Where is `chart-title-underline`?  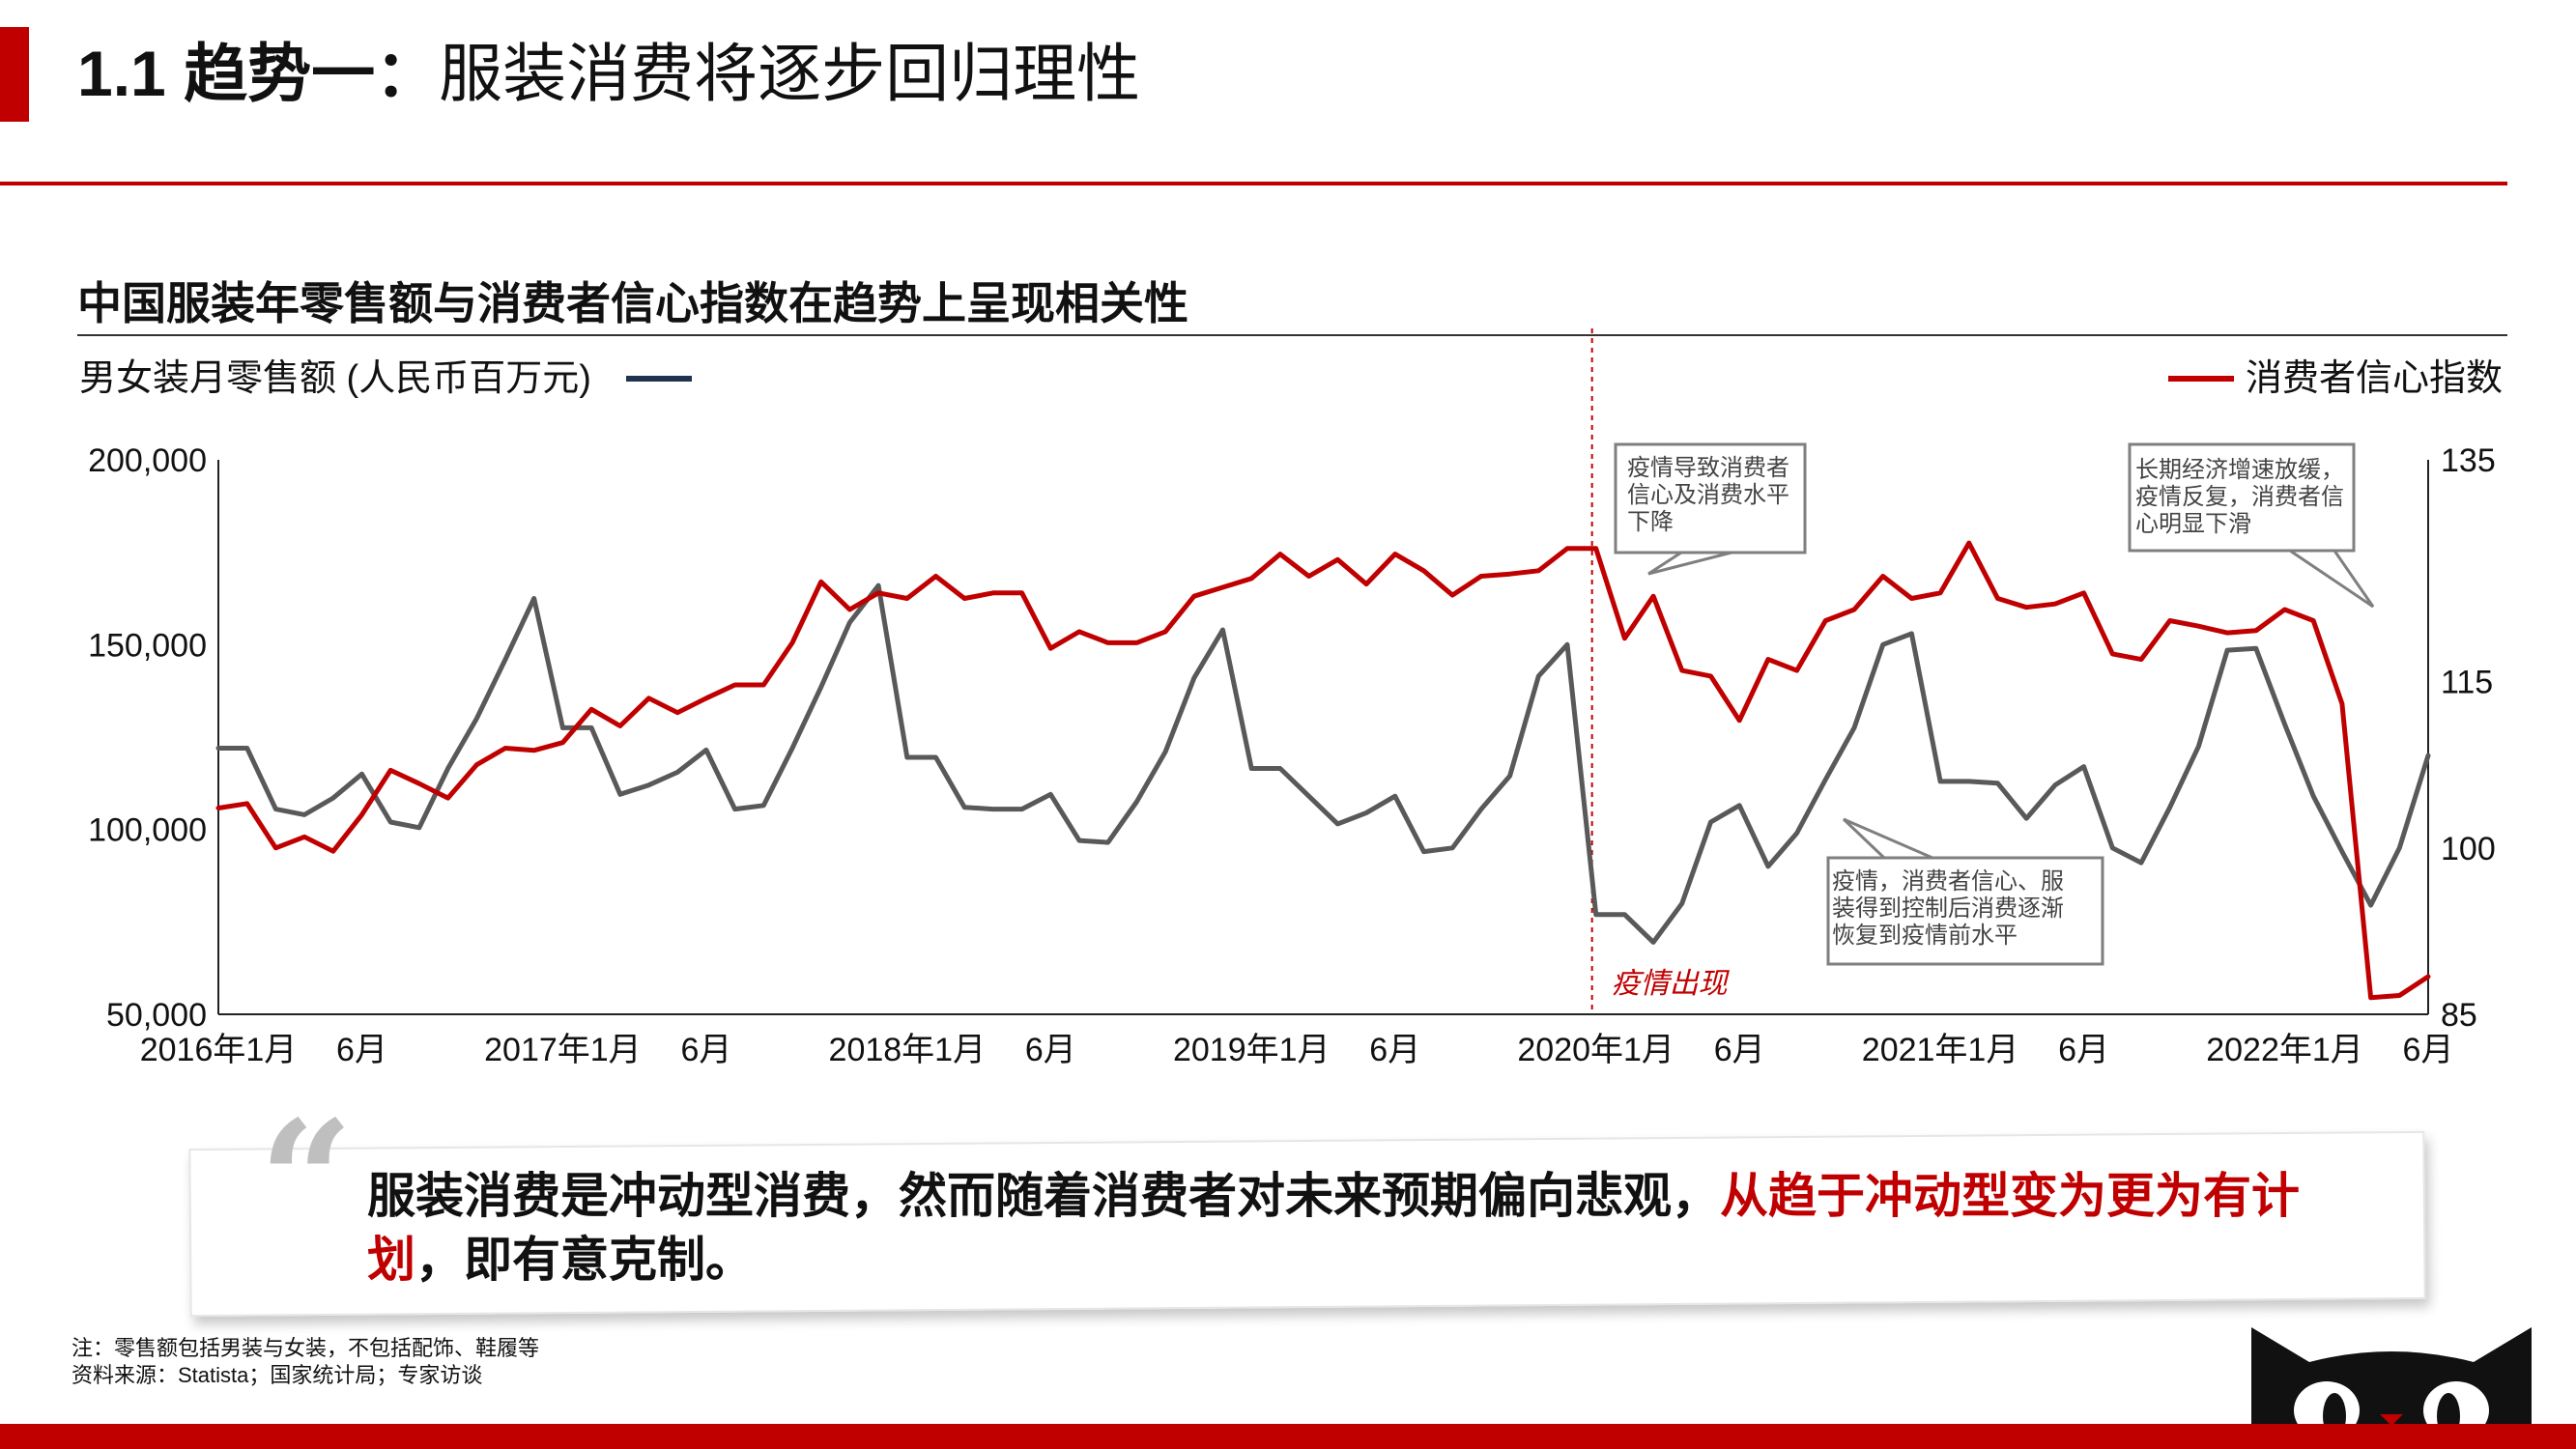
chart-title-underline is located at coordinates (1292, 335).